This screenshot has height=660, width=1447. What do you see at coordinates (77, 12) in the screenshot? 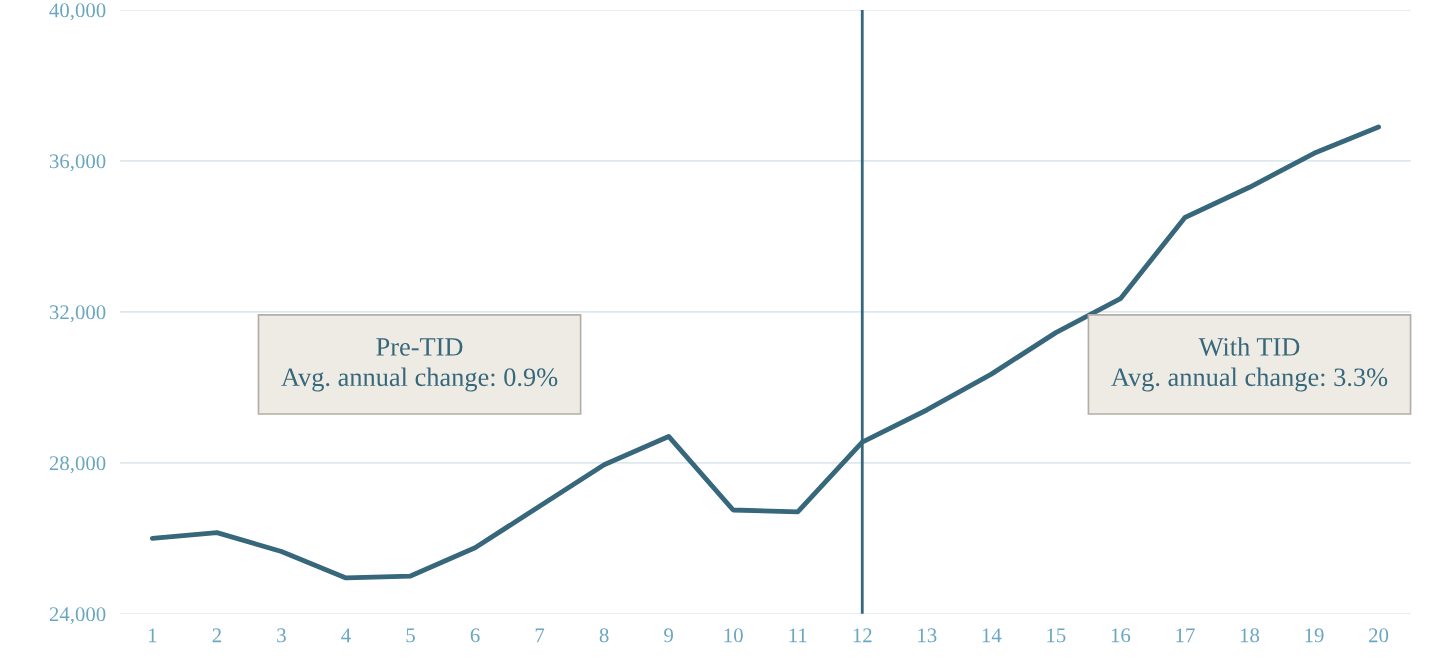
I see `y-tick-label: 40,000` at bounding box center [77, 12].